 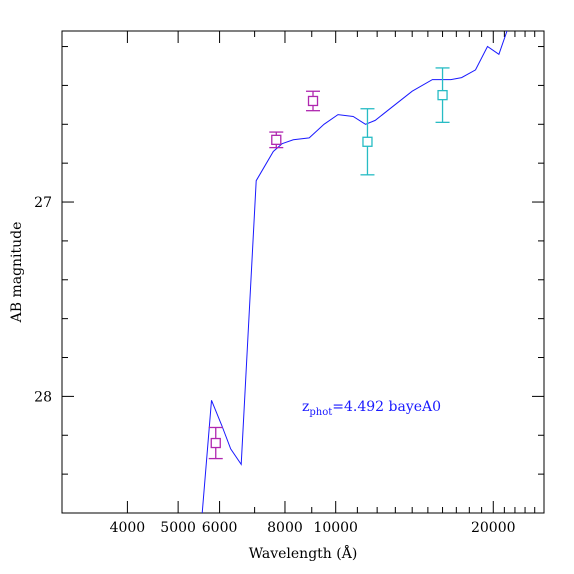 What do you see at coordinates (320, 412) in the screenshot?
I see `annotation-subscript: phot` at bounding box center [320, 412].